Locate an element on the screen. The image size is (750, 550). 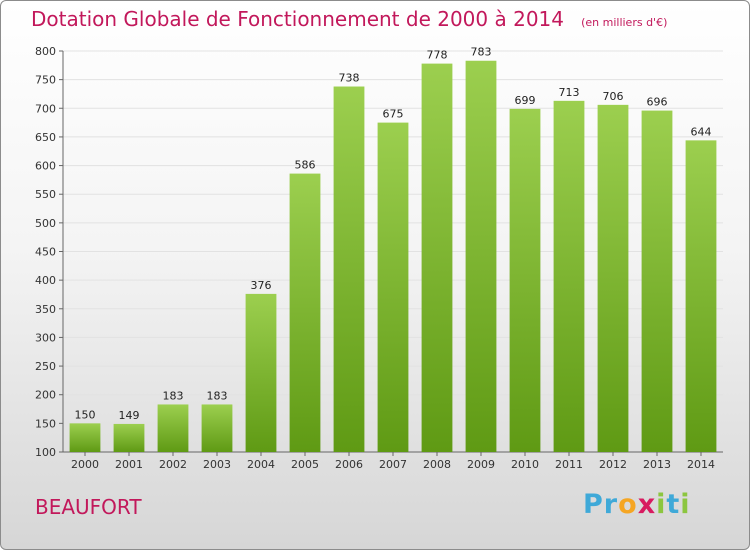
value-label: 675 is located at coordinates (393, 114).